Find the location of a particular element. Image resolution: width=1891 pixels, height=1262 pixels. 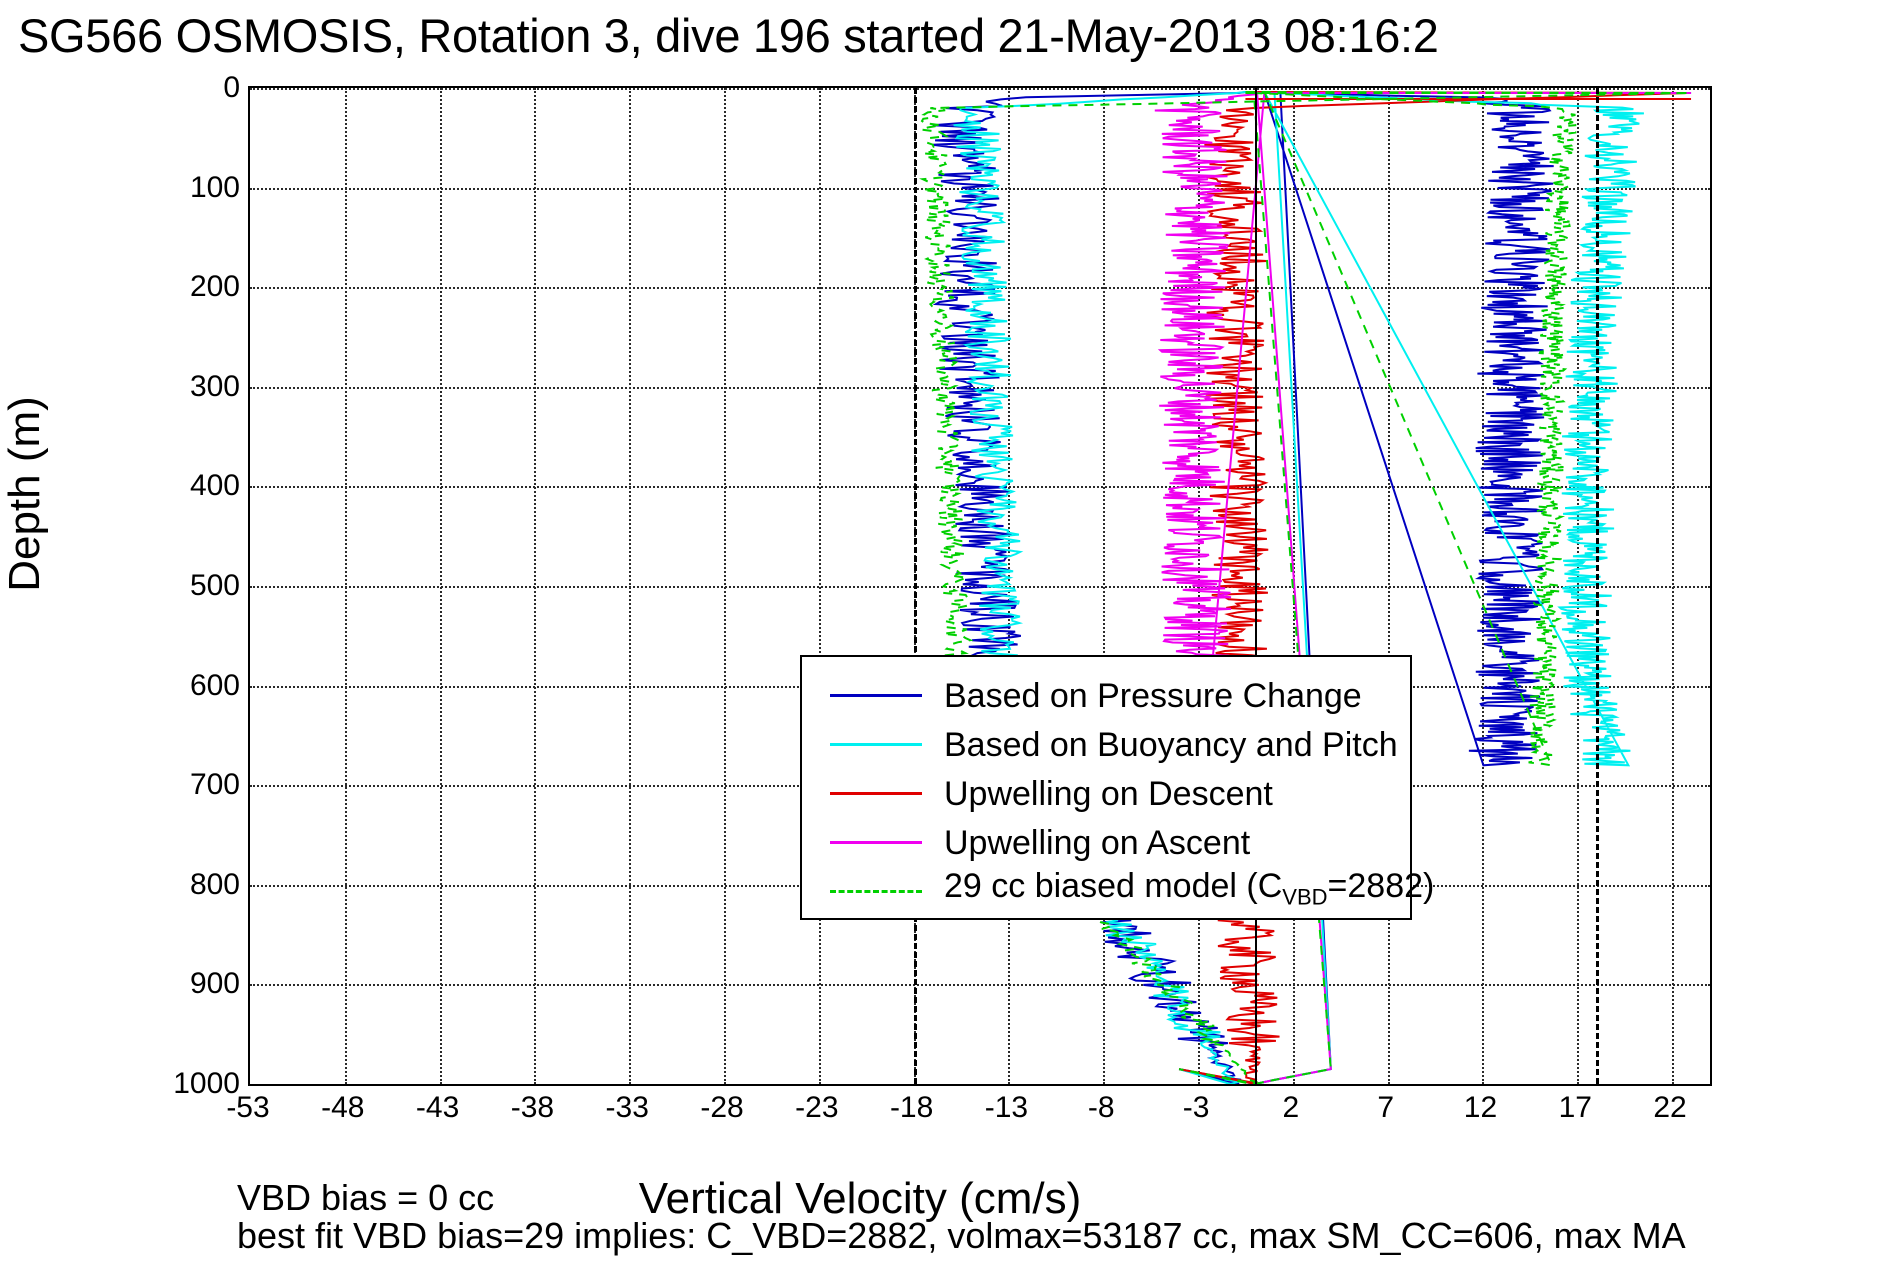

x-tick-label: 7 is located at coordinates (1385, 1107).